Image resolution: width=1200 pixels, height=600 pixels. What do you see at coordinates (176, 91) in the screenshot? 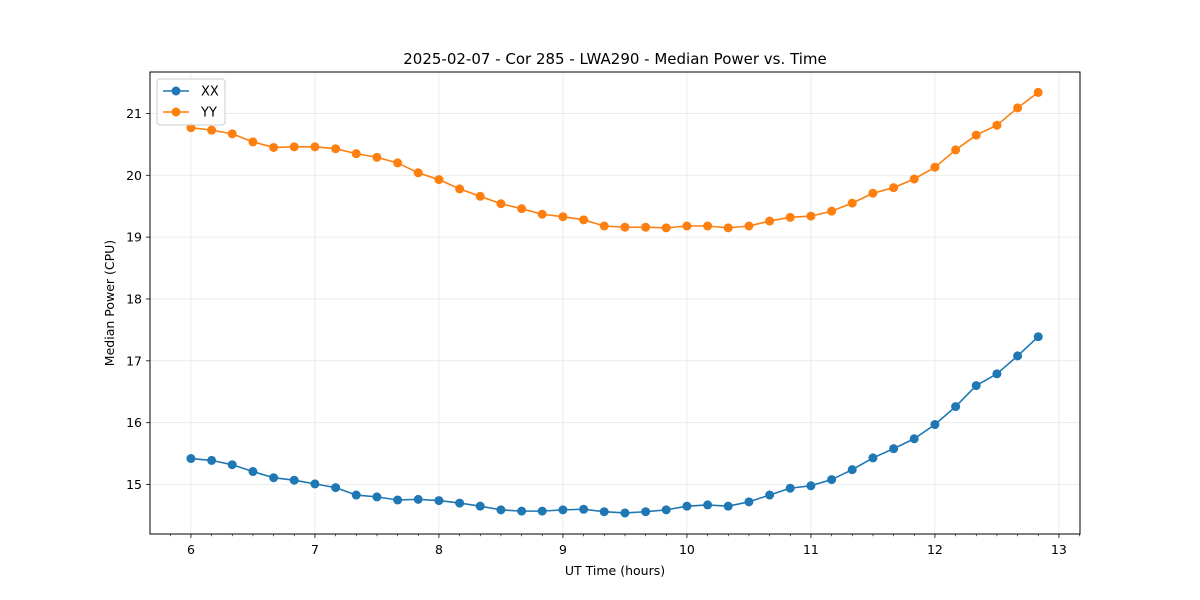
I see `legend-marker-xx` at bounding box center [176, 91].